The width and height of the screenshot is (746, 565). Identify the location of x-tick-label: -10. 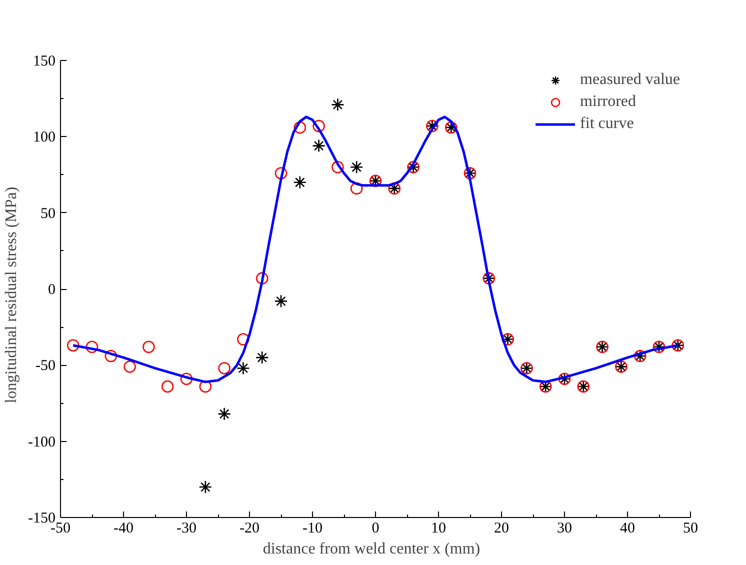
(312, 528).